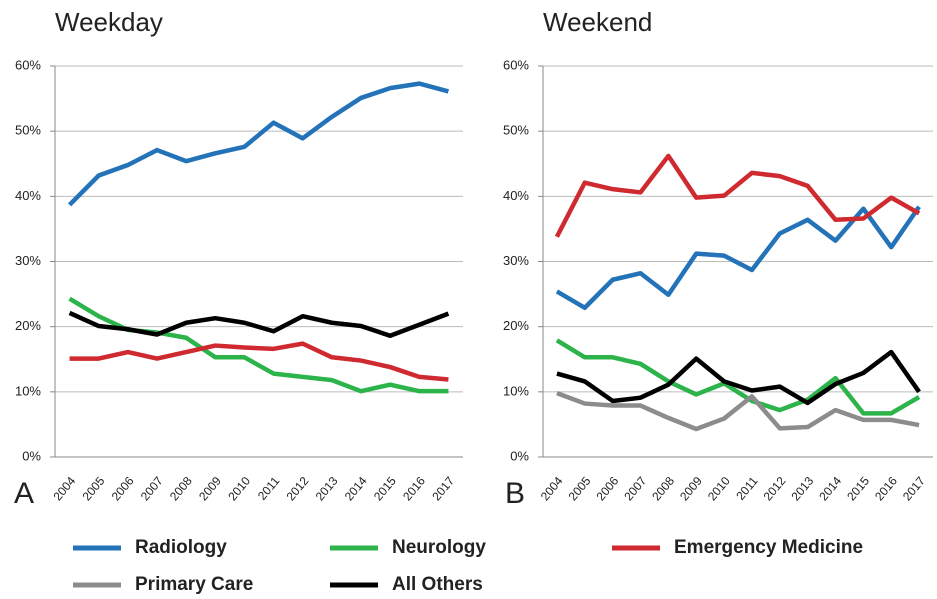  Describe the element at coordinates (437, 584) in the screenshot. I see `legend-label: All Others` at that location.